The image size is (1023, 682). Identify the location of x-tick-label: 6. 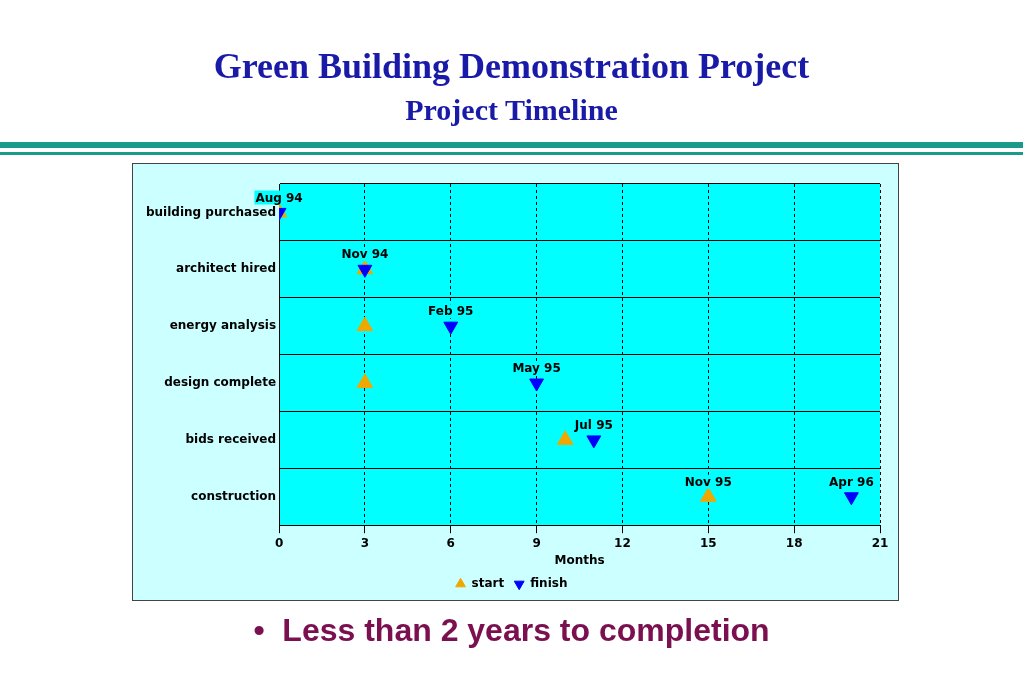
(450, 542).